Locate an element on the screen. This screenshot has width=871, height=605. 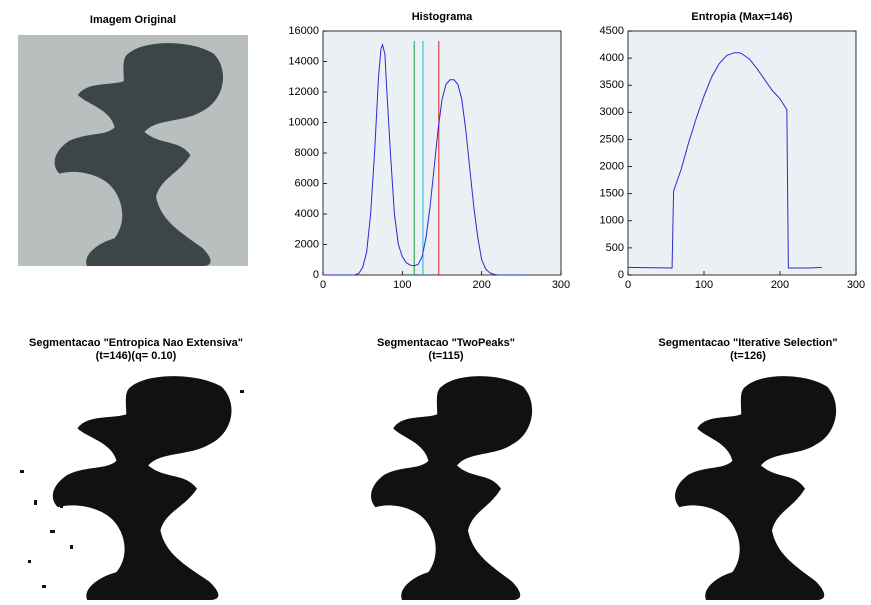
y-tick-label: 3000 is located at coordinates (612, 112).